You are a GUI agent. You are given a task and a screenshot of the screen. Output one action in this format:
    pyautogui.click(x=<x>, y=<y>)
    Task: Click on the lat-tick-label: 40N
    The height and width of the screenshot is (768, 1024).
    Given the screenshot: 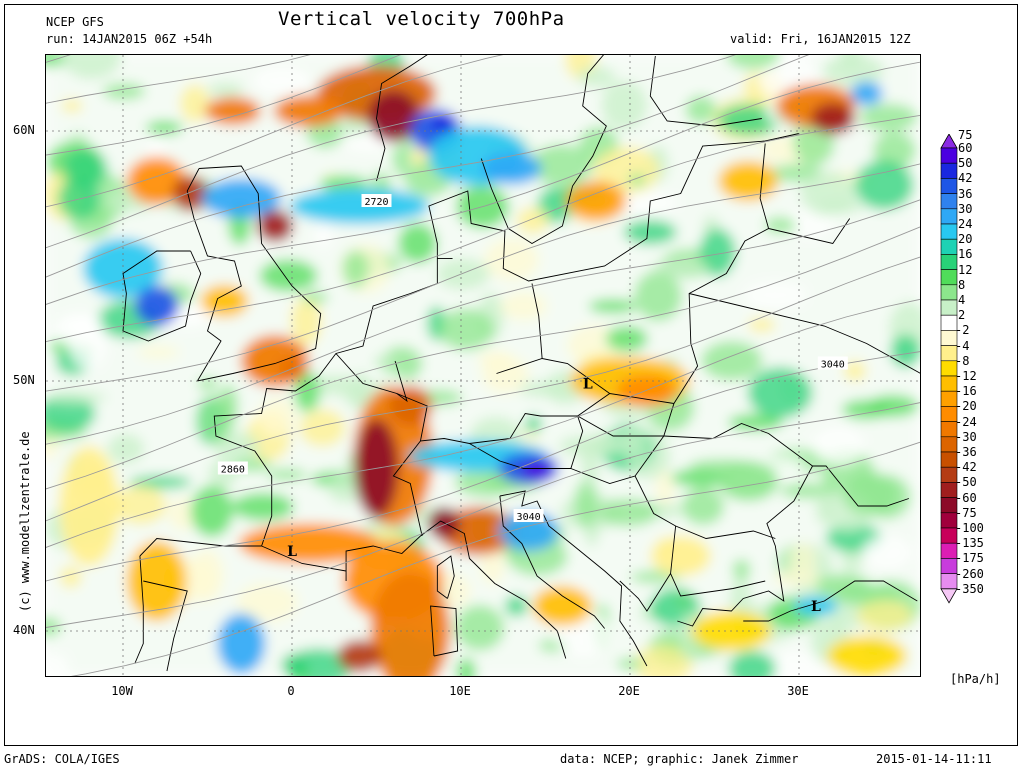 What is the action you would take?
    pyautogui.click(x=24, y=630)
    